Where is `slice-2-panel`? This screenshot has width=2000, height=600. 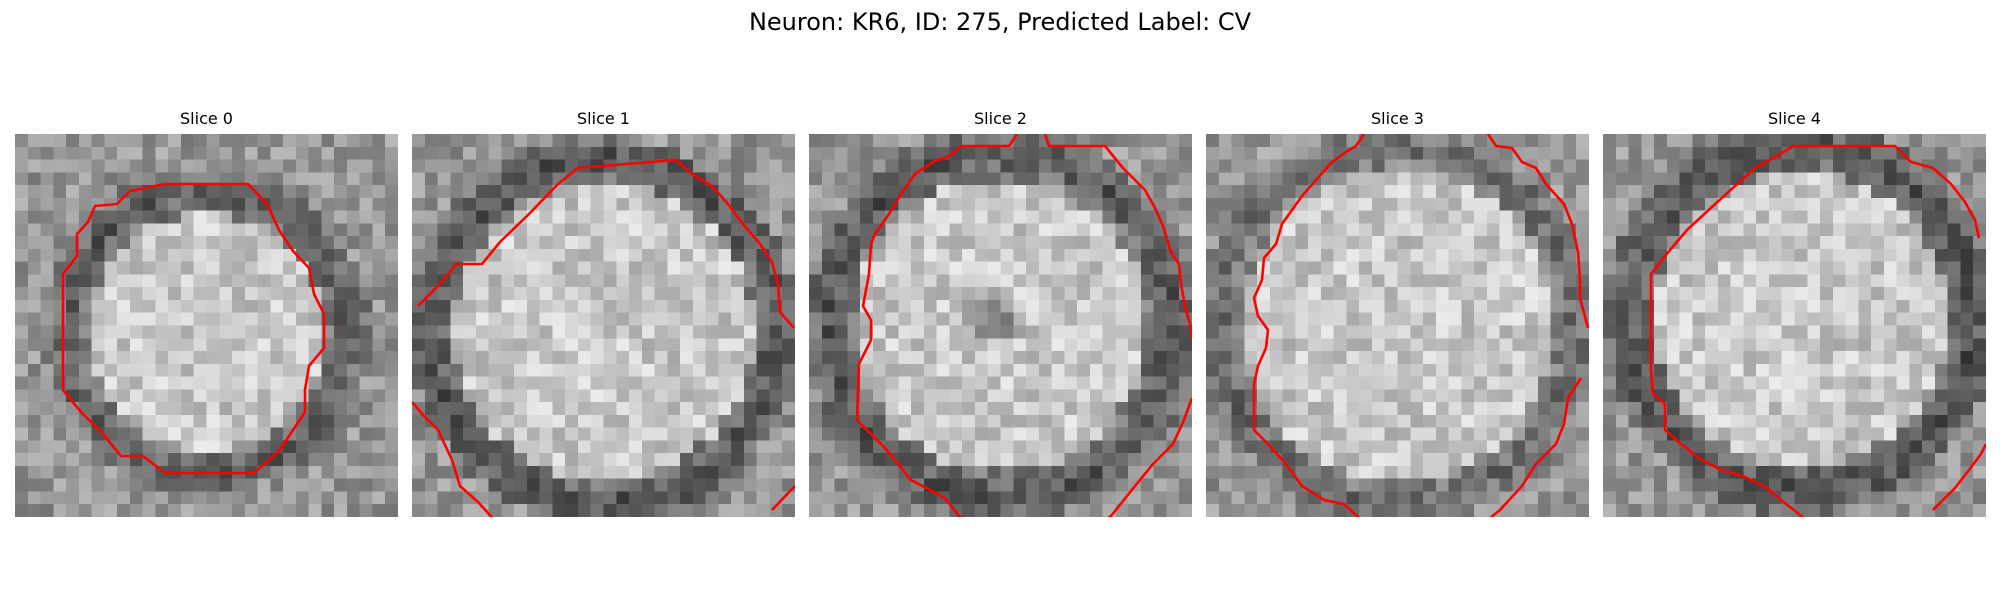
slice-2-panel is located at coordinates (1000, 325).